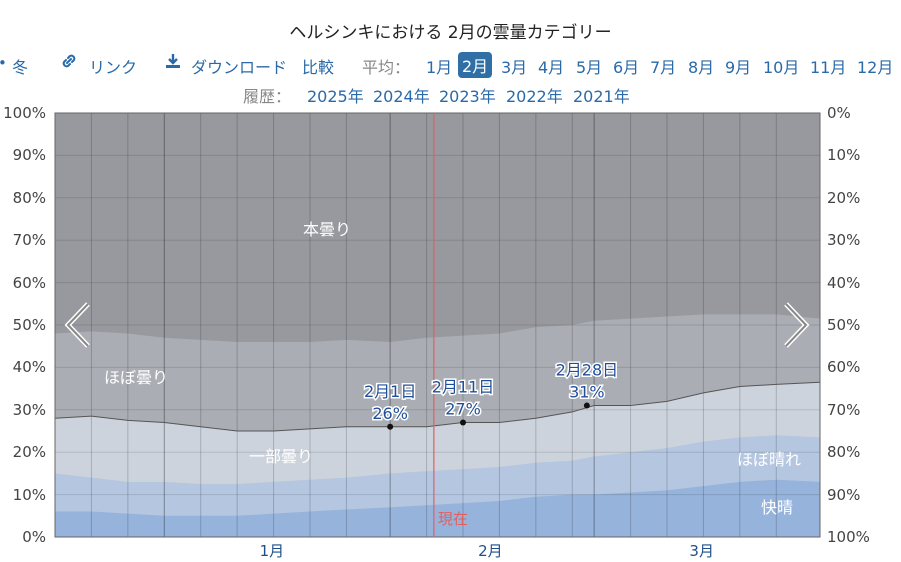 The height and width of the screenshot is (562, 901). What do you see at coordinates (437, 406) in the screenshot?
I see `series-line-partly-cloudy` at bounding box center [437, 406].